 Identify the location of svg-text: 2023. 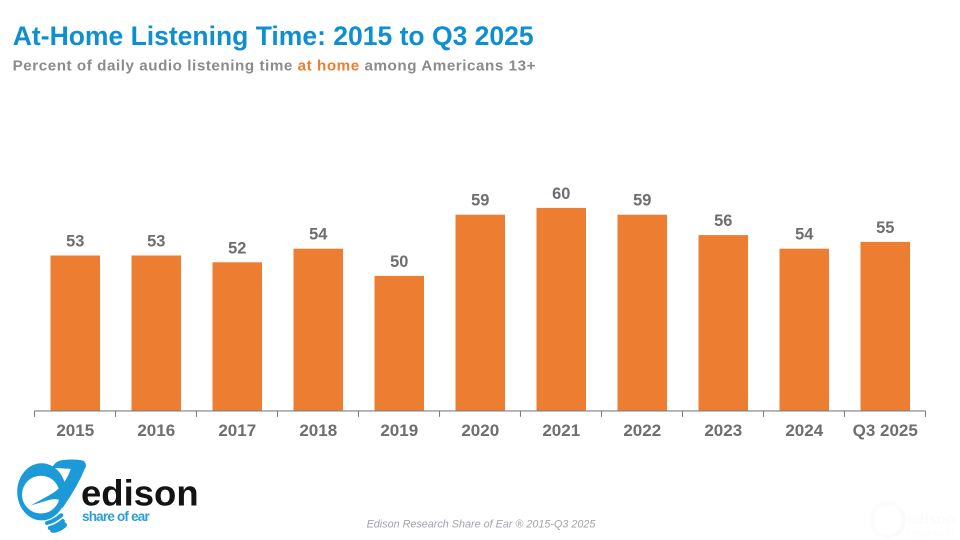
(723, 430).